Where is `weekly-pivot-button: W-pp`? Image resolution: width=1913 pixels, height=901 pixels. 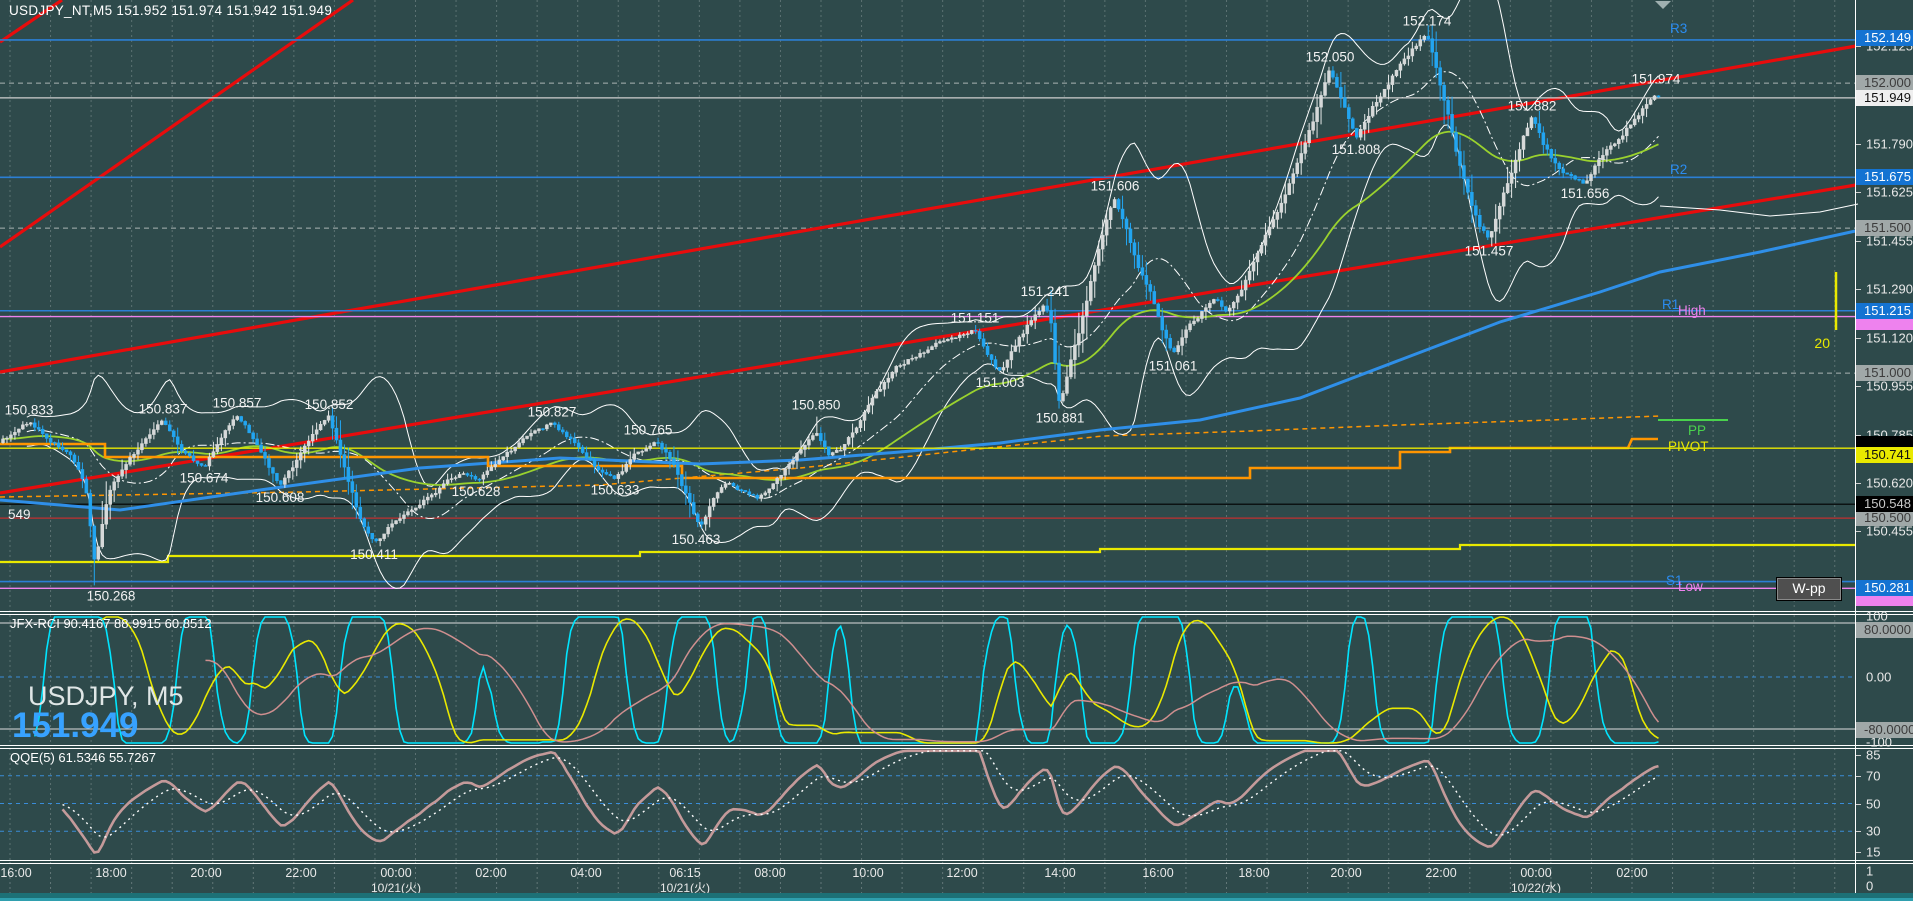 weekly-pivot-button: W-pp is located at coordinates (1809, 589).